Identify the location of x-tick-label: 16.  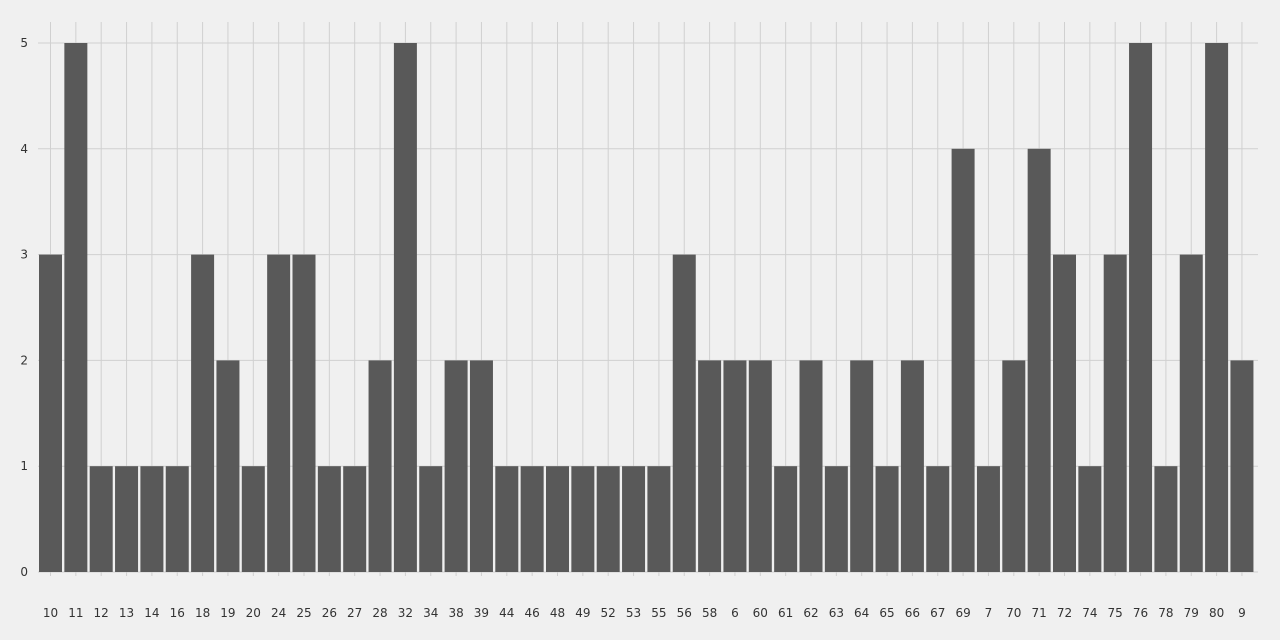
(177, 613).